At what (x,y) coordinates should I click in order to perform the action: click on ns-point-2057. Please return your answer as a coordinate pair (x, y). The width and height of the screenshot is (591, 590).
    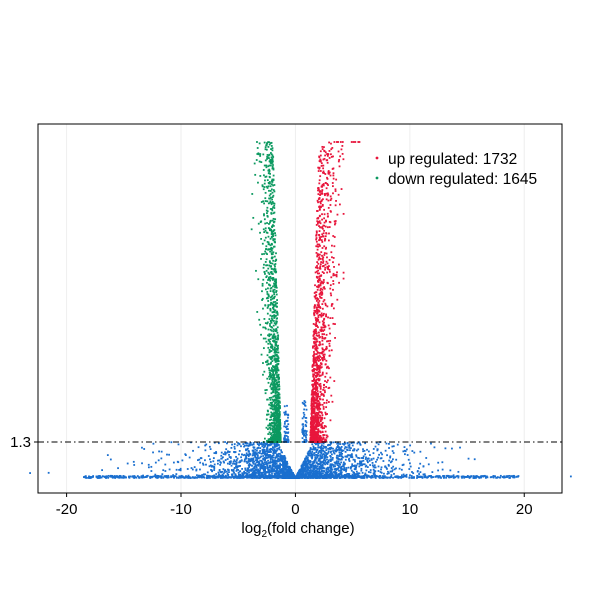
    Looking at the image, I should click on (424, 474).